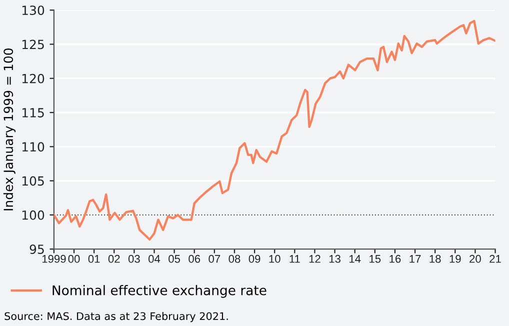 This screenshot has height=326, width=509. I want to click on source-note: Source: MAS. Data as at 23 February 2021., so click(116, 317).